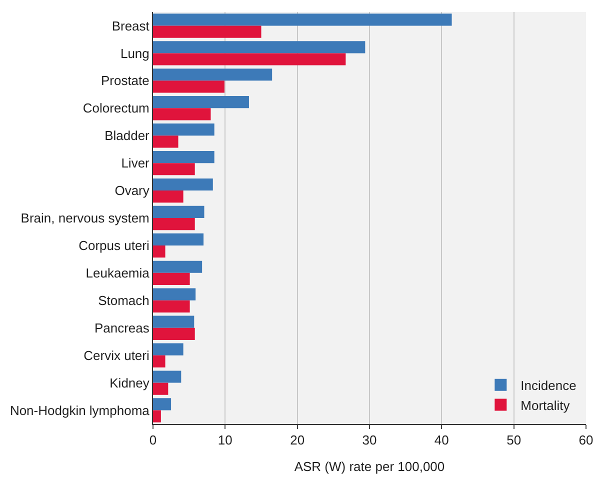 The height and width of the screenshot is (482, 603). Describe the element at coordinates (122, 328) in the screenshot. I see `y-tick-label: Pancreas` at that location.